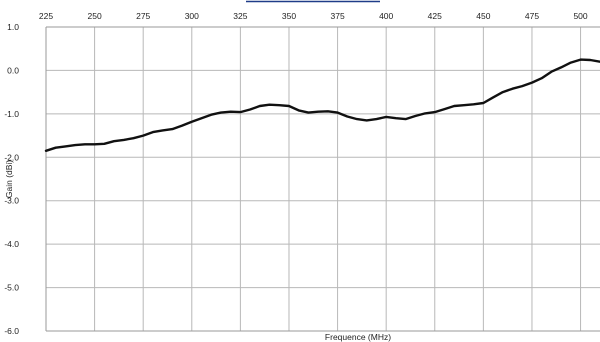  Describe the element at coordinates (240, 16) in the screenshot. I see `x-tick-label: 325` at that location.